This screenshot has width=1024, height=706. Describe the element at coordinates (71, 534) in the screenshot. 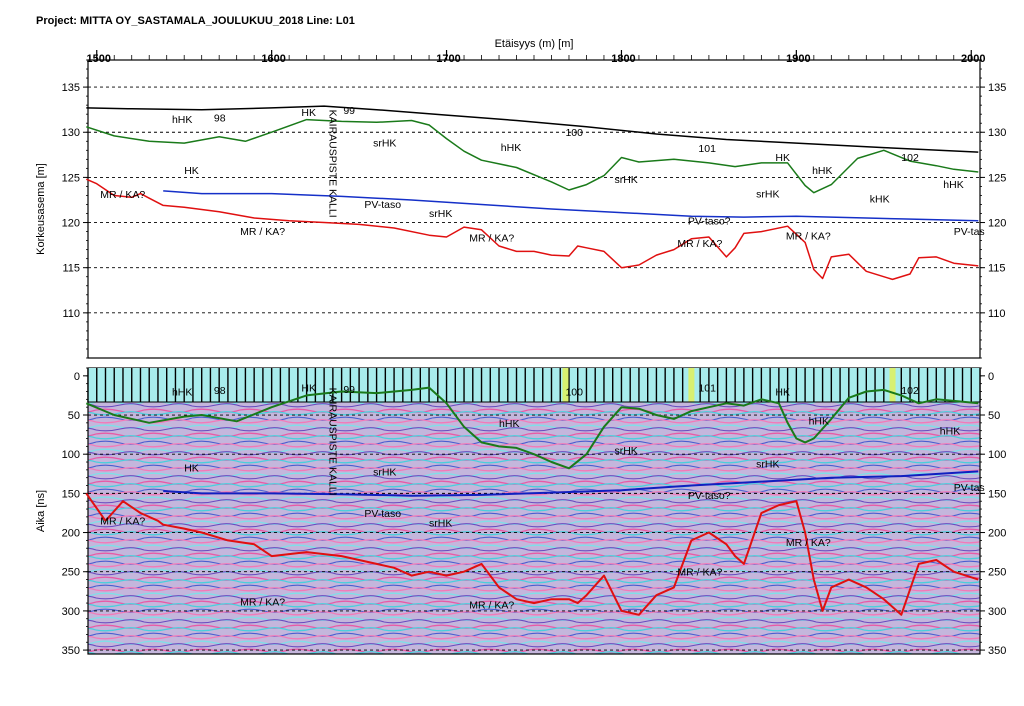

I see `radargram-ytick-label-left: 200` at that location.